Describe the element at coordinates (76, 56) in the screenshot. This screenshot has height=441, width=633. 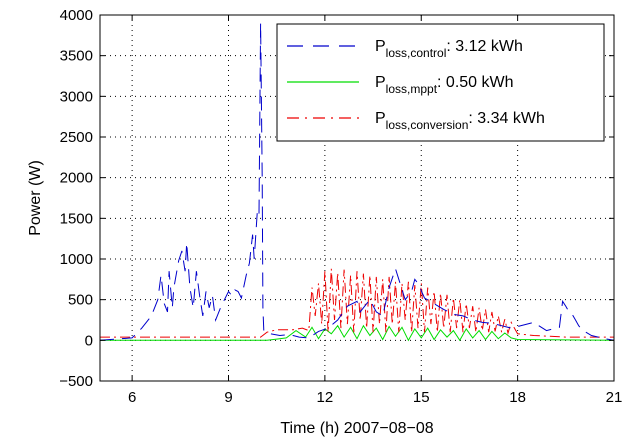
I see `y-tick-label: 3500` at that location.